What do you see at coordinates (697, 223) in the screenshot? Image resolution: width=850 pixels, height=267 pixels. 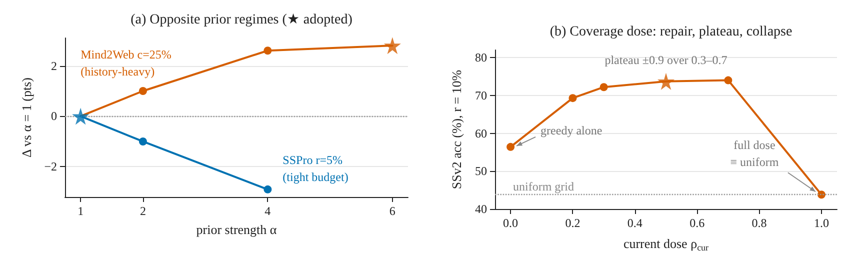 I see `x-tick-label: 0.6` at bounding box center [697, 223].